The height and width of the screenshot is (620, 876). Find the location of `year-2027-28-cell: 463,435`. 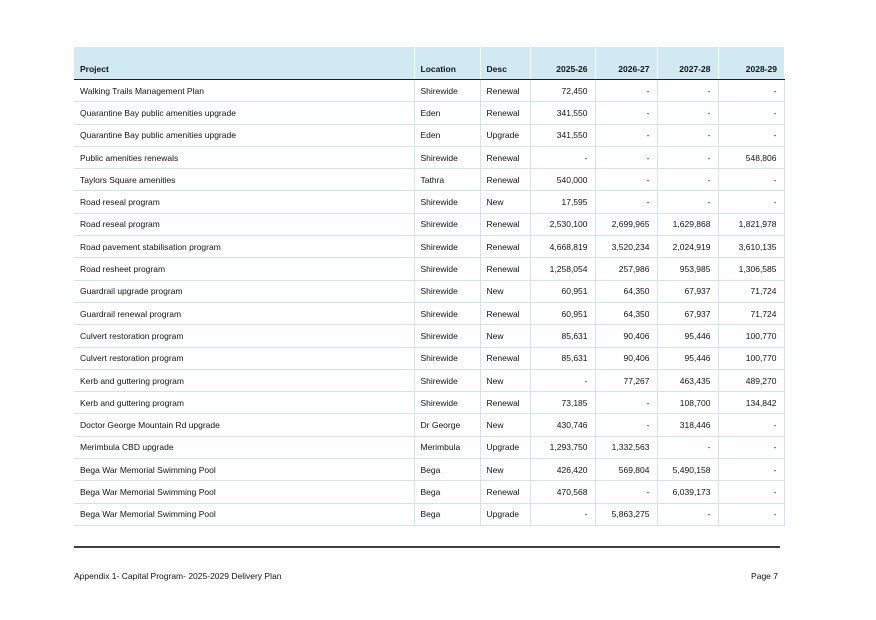

year-2027-28-cell: 463,435 is located at coordinates (687, 381).